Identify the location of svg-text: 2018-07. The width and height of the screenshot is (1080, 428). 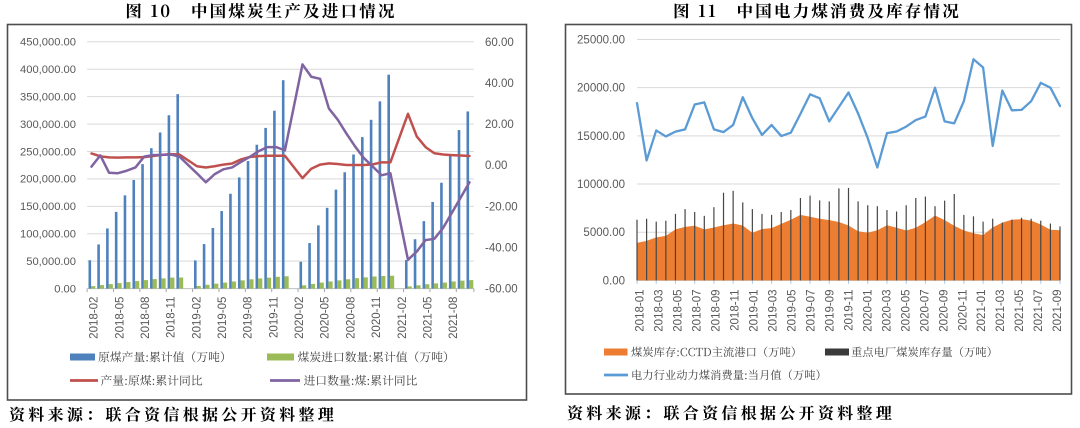
(698, 311).